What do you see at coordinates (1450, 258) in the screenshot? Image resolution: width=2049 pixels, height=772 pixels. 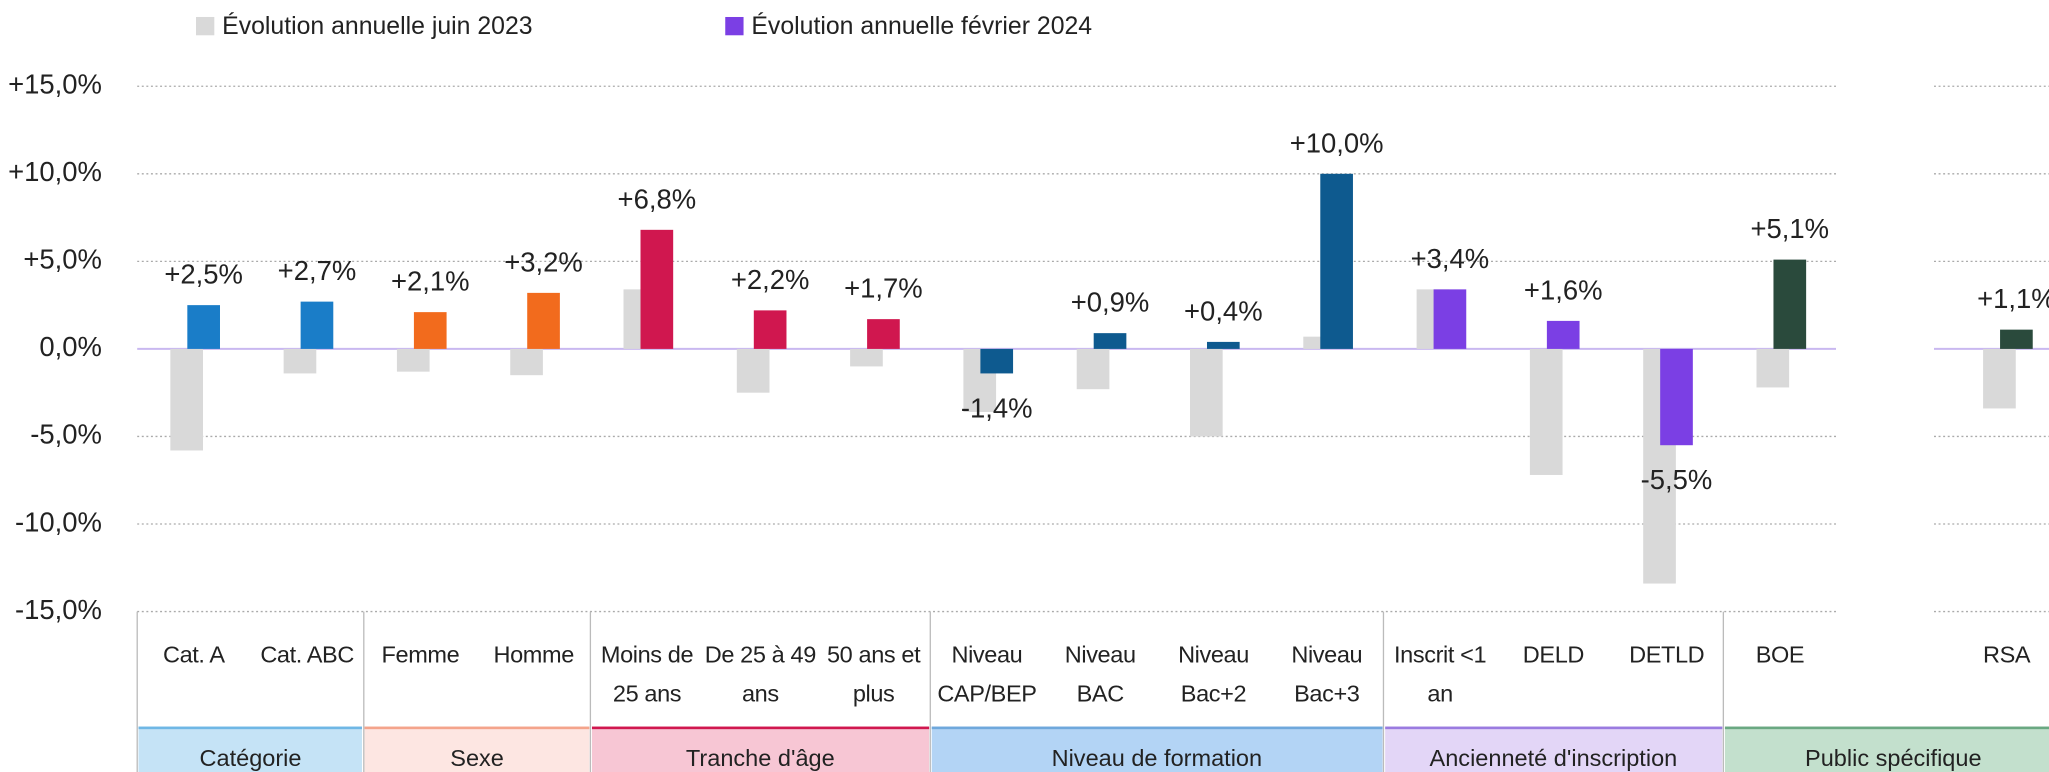 I see `data-label: +3,4%` at bounding box center [1450, 258].